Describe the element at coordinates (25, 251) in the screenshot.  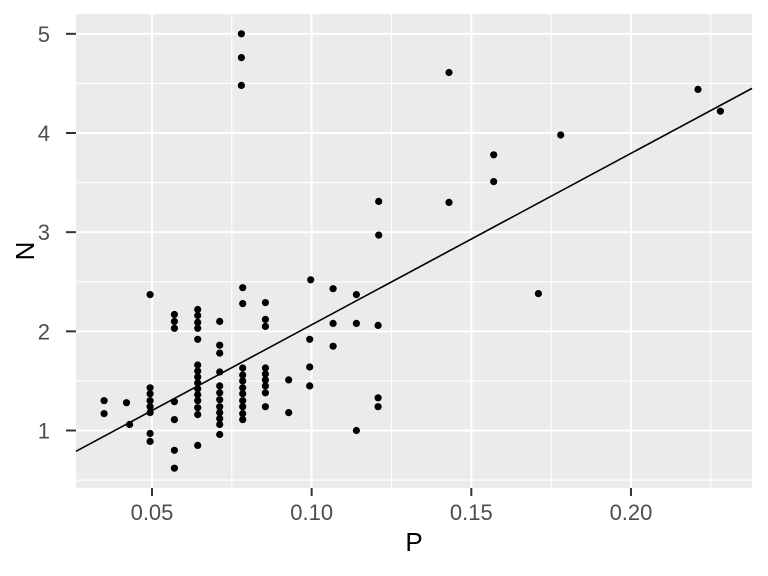
I see `y-axis-title: N` at that location.